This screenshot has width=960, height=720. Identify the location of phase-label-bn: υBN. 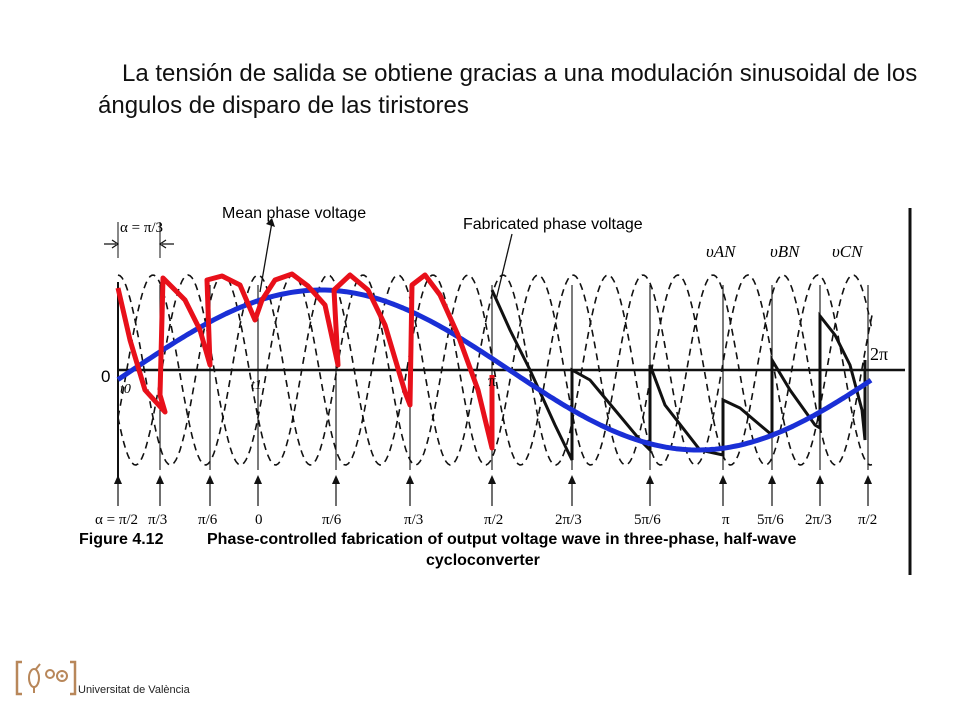
(785, 251).